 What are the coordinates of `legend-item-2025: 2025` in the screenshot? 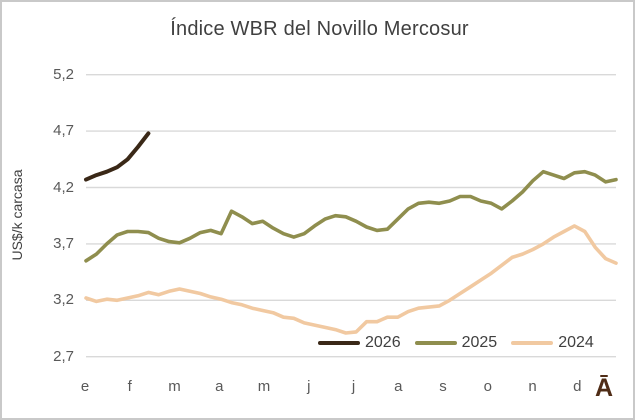 It's located at (456, 343).